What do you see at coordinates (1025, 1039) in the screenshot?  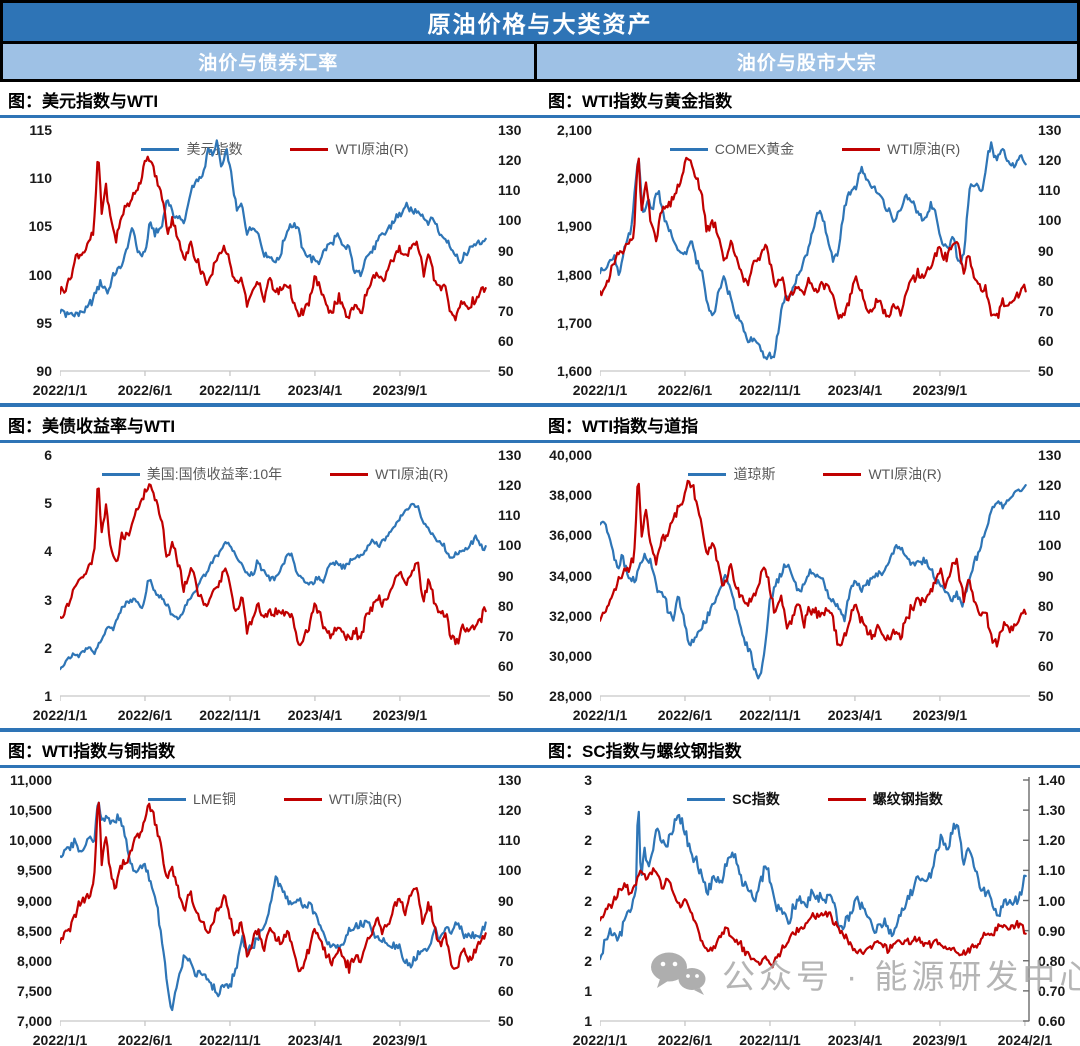 I see `x-axis-label: 2024/2/1` at bounding box center [1025, 1039].